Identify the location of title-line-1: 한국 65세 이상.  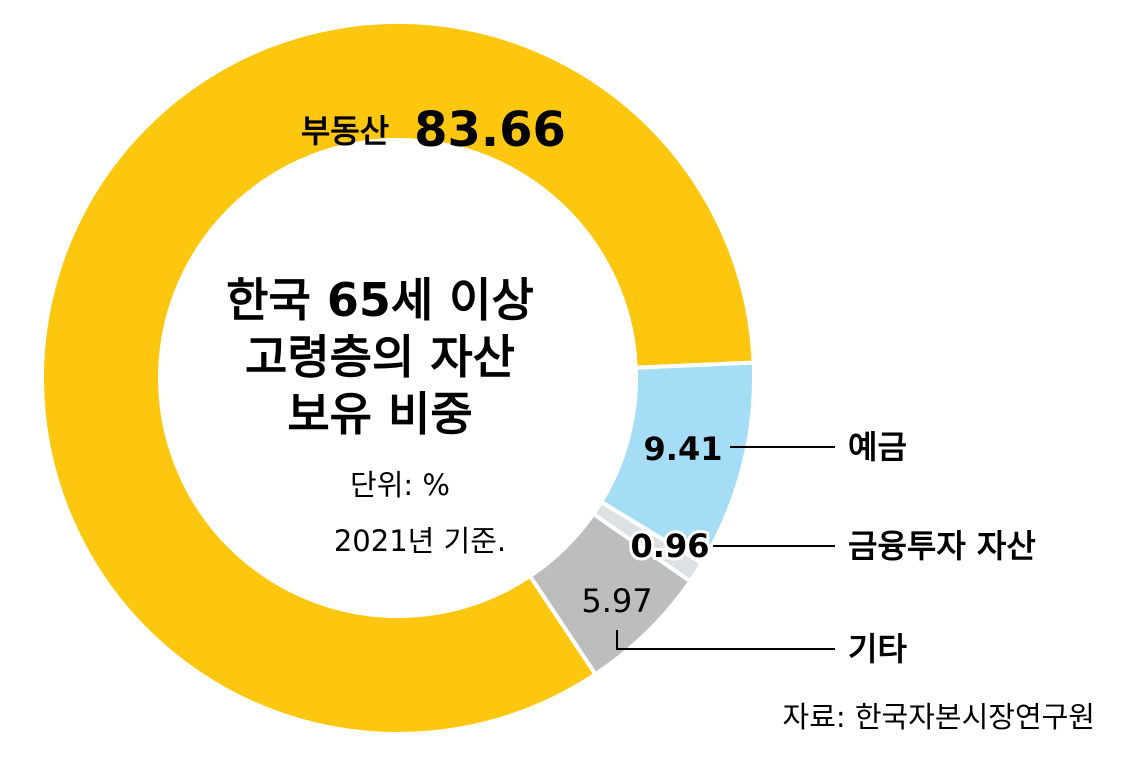
(380, 300).